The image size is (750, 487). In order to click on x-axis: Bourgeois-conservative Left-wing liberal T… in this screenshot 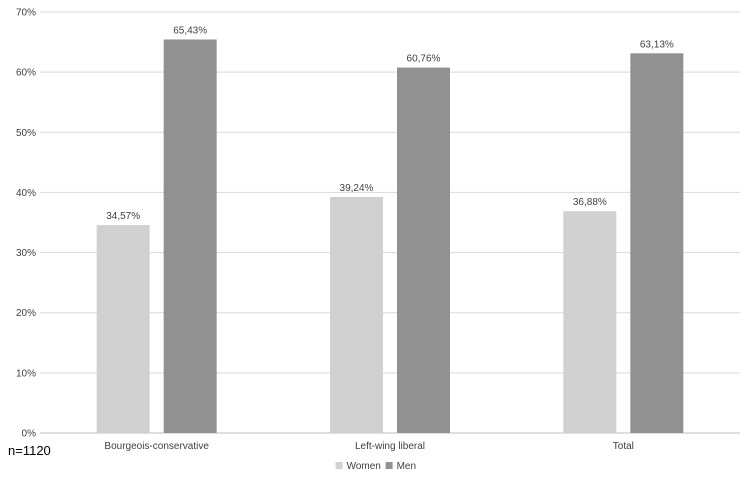, I will do `click(368, 446)`.